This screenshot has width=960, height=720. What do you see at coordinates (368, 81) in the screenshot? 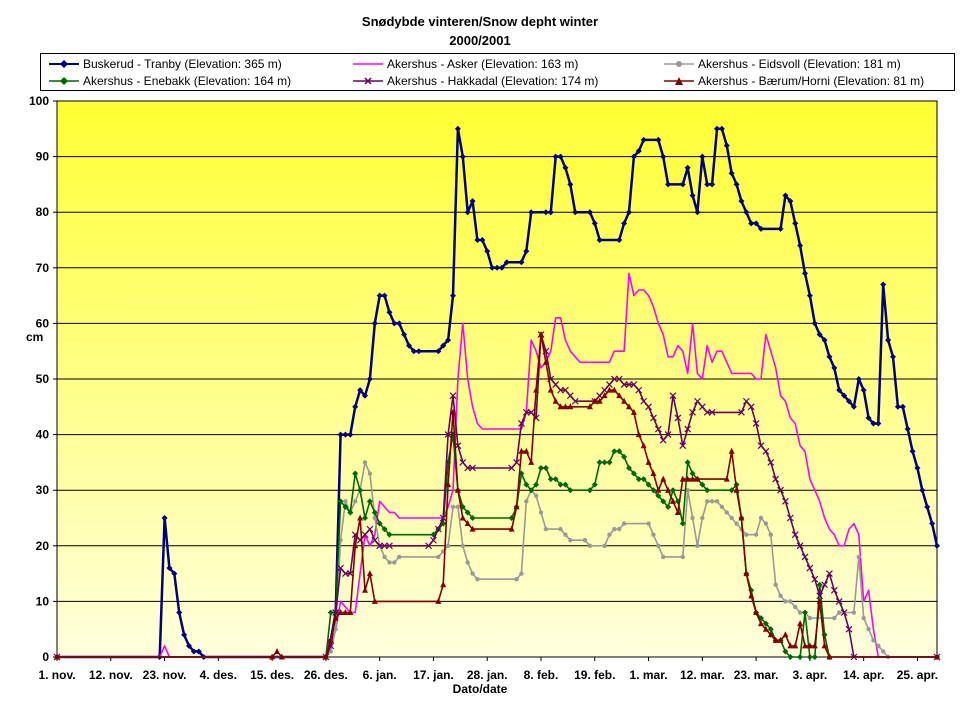
I see `legend-marker-hakkadal` at bounding box center [368, 81].